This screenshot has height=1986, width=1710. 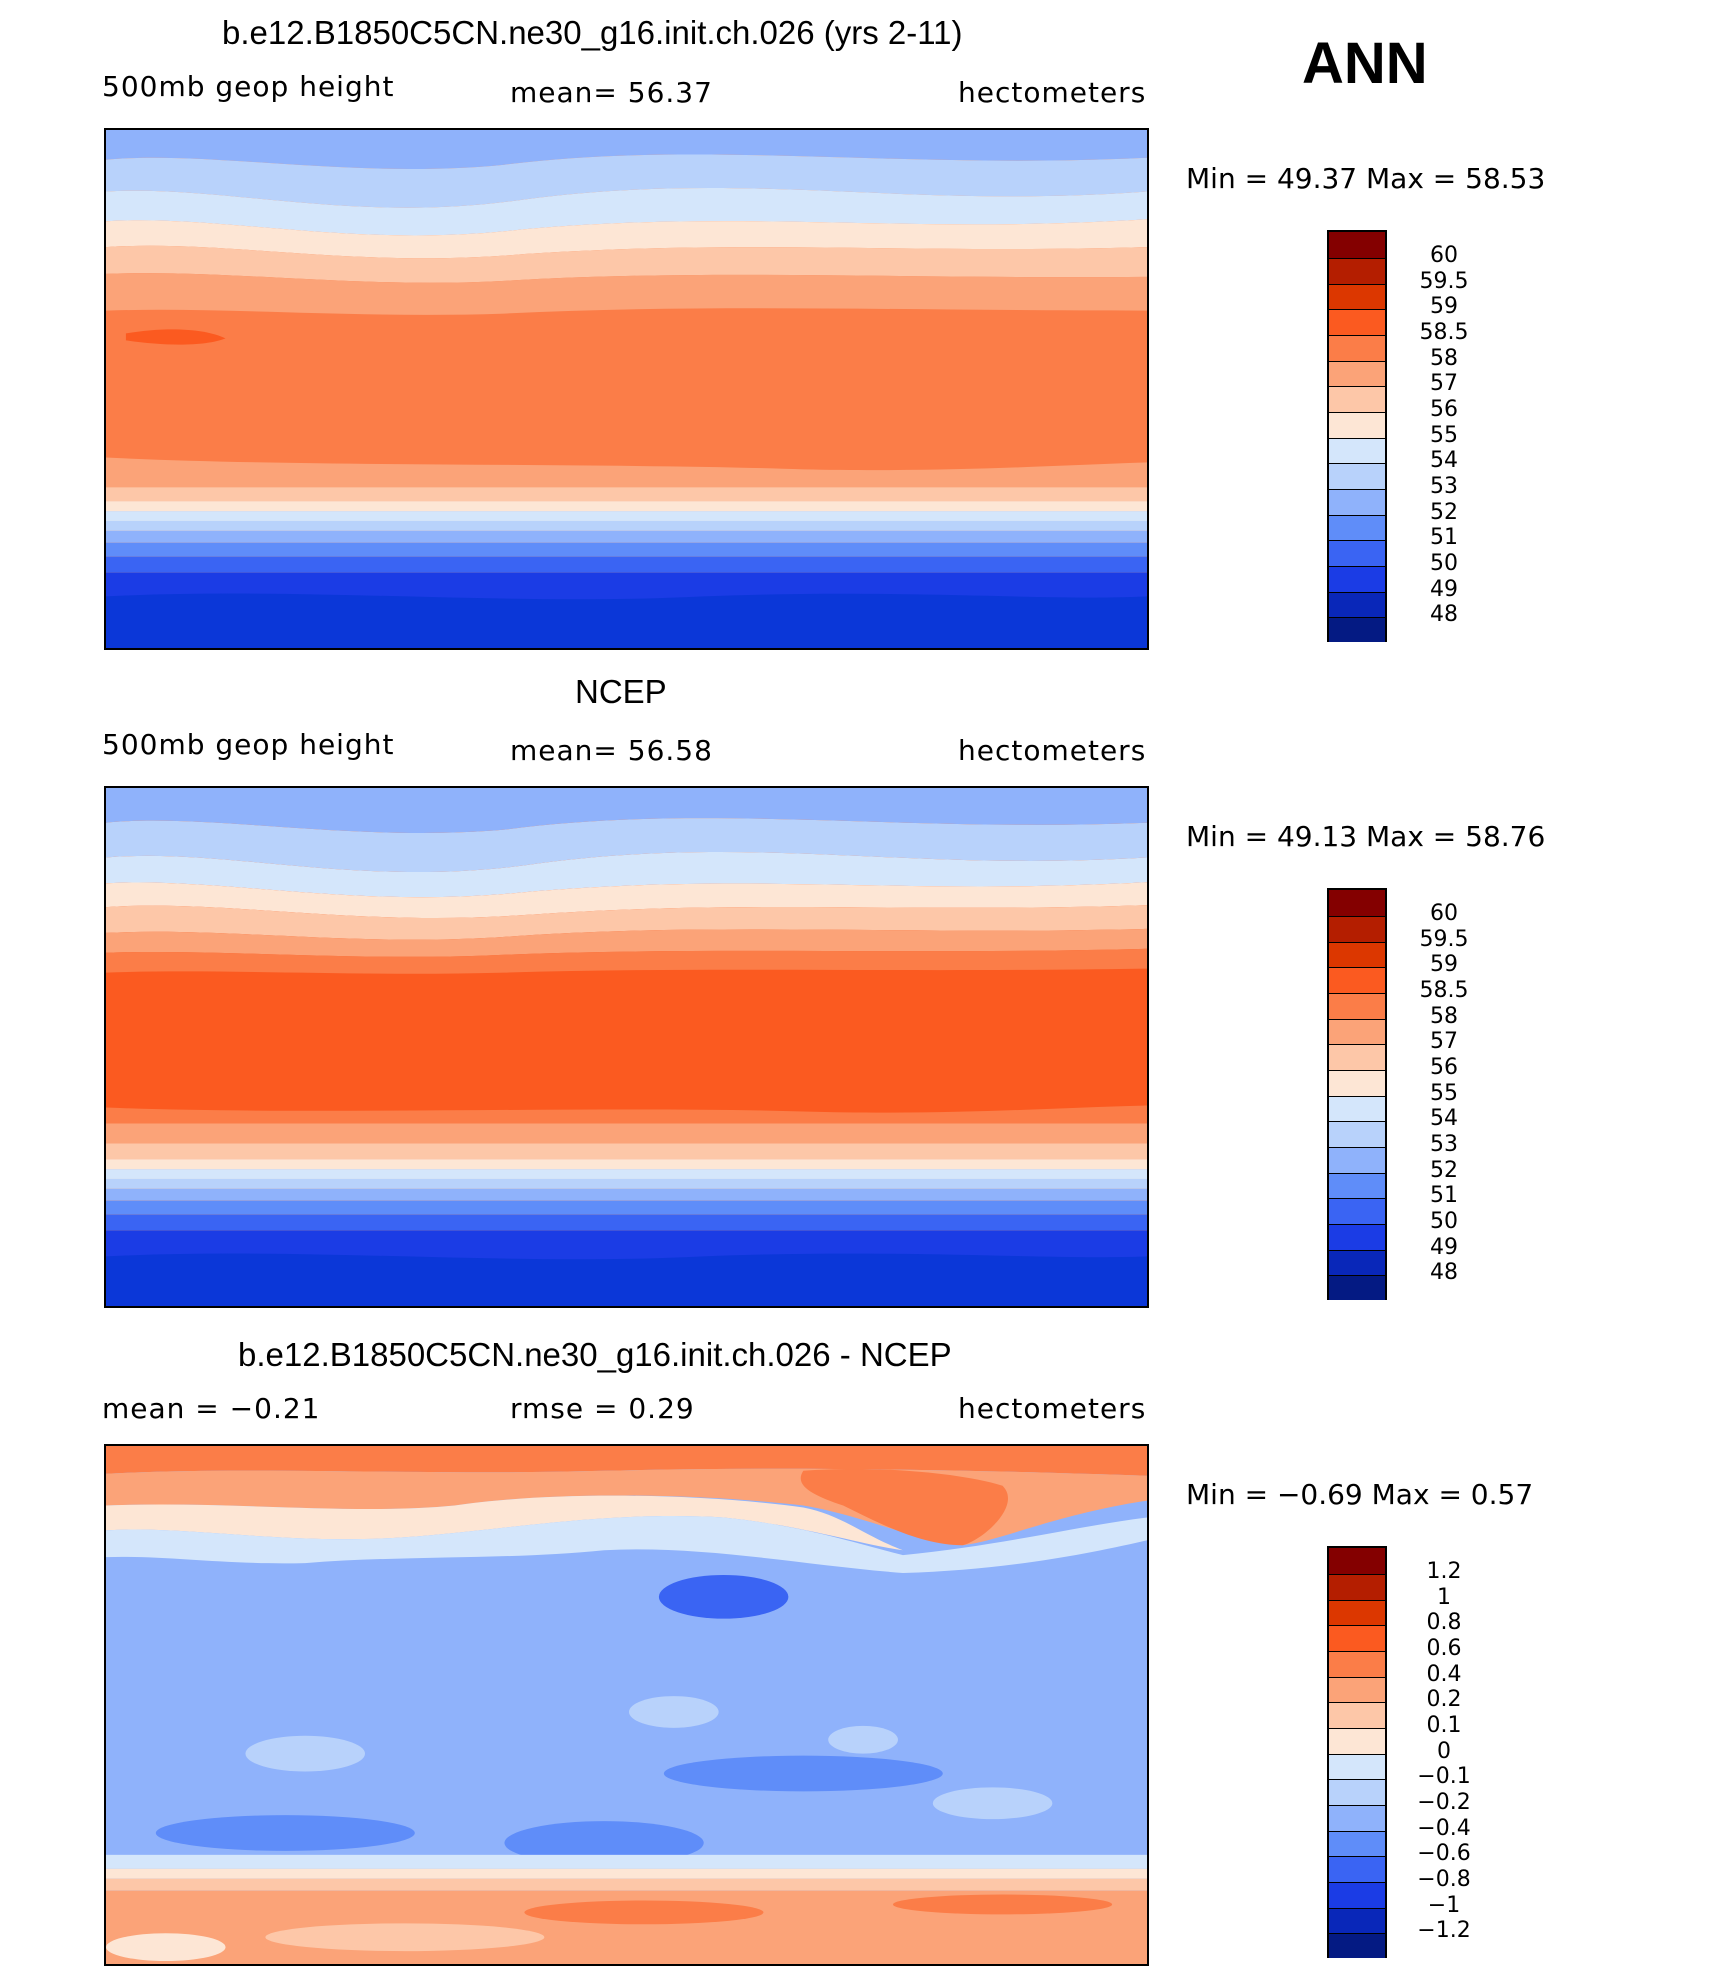 What do you see at coordinates (211, 1408) in the screenshot?
I see `mean-label-diff: mean = −0.21` at bounding box center [211, 1408].